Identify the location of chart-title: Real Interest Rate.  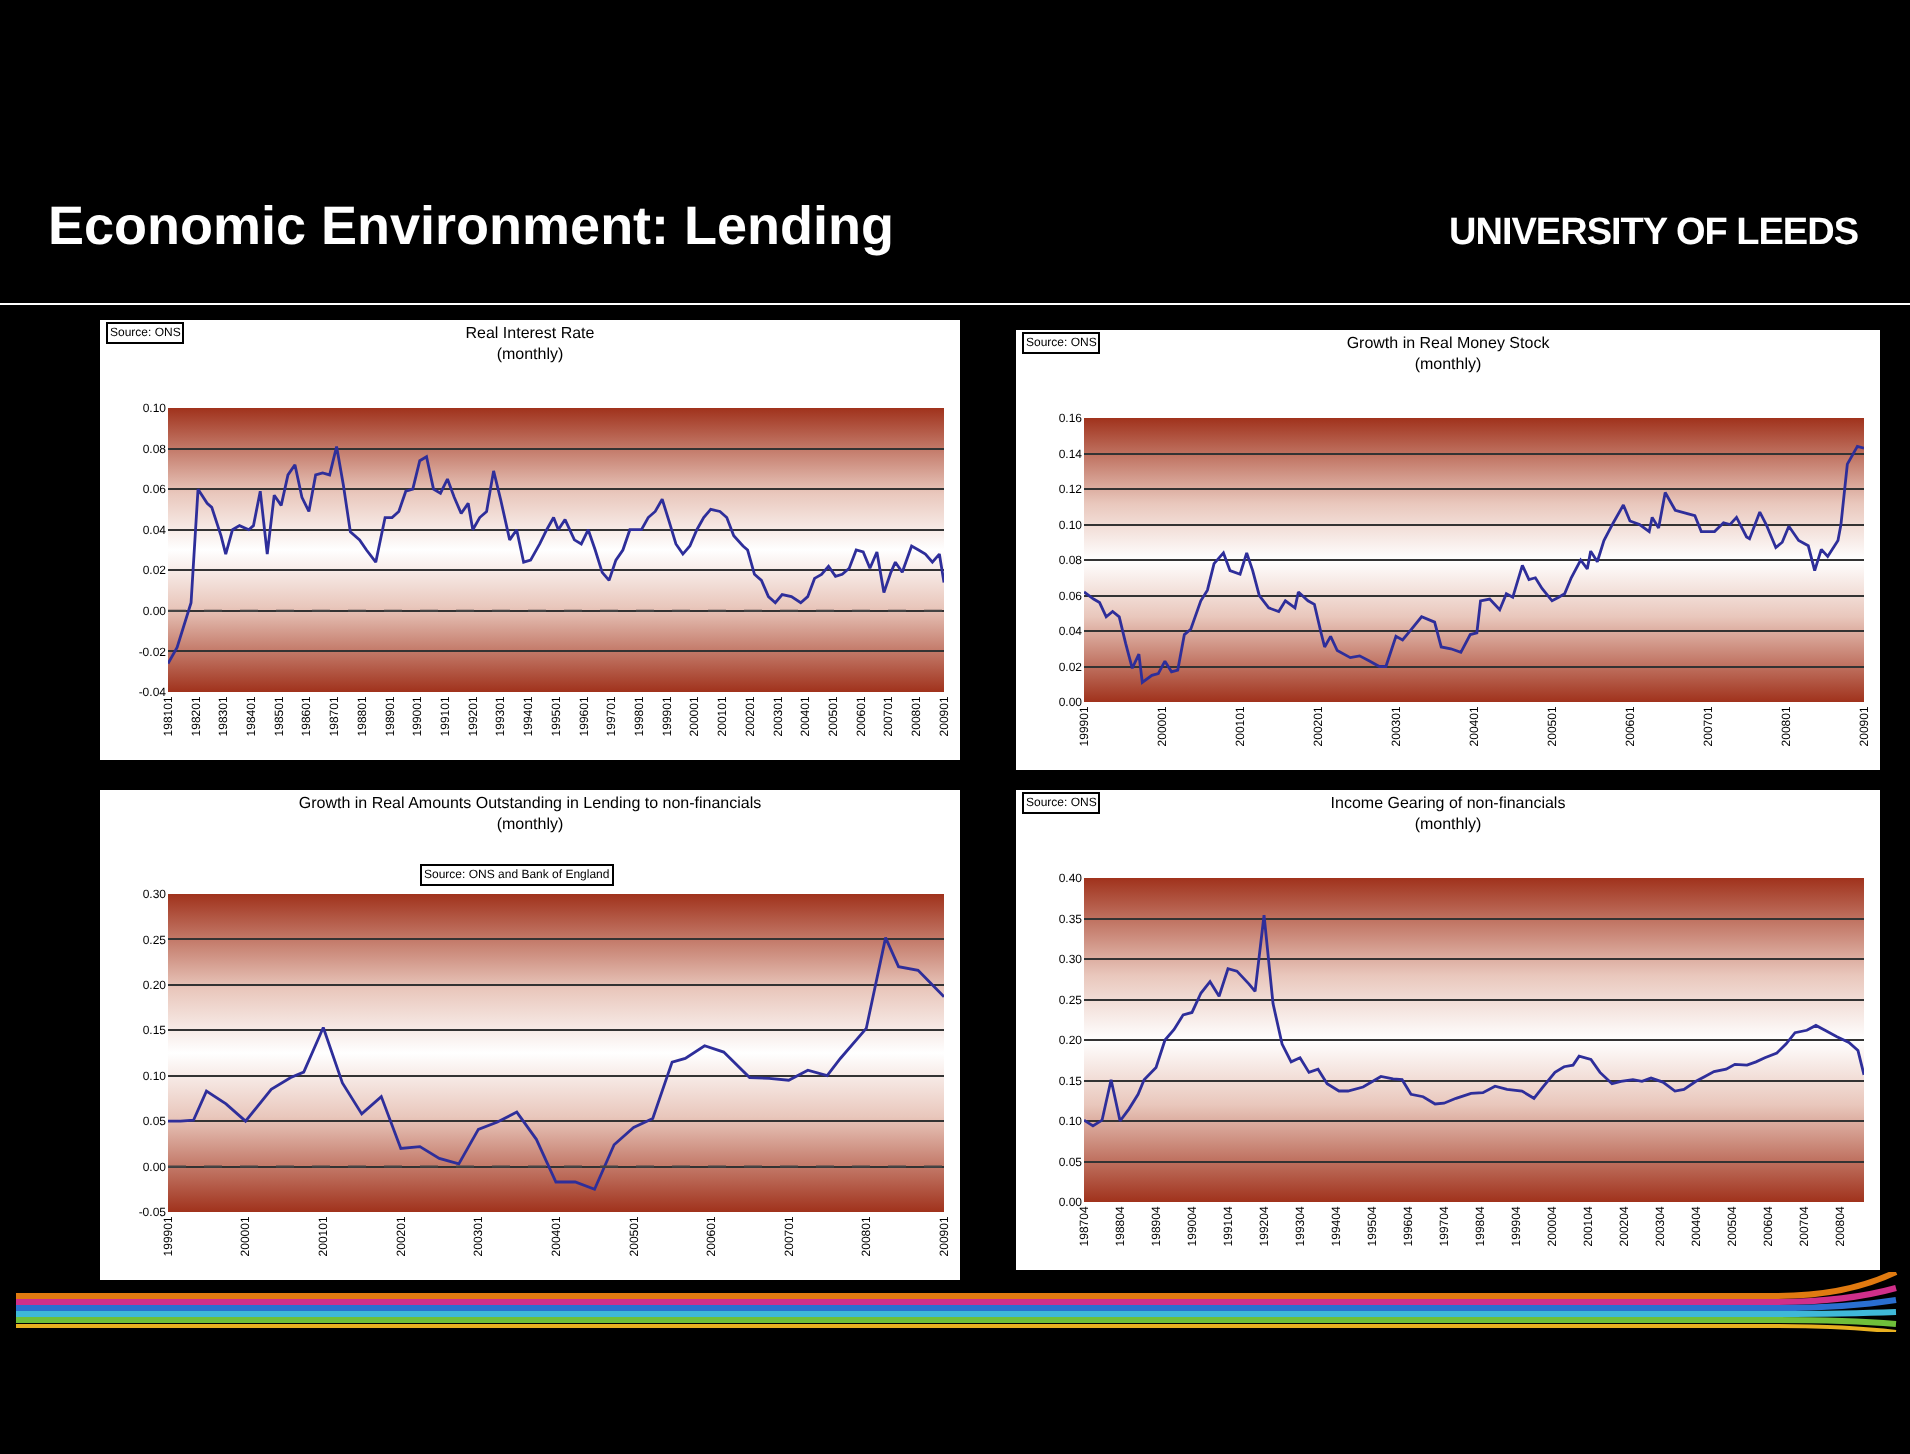
(530, 333).